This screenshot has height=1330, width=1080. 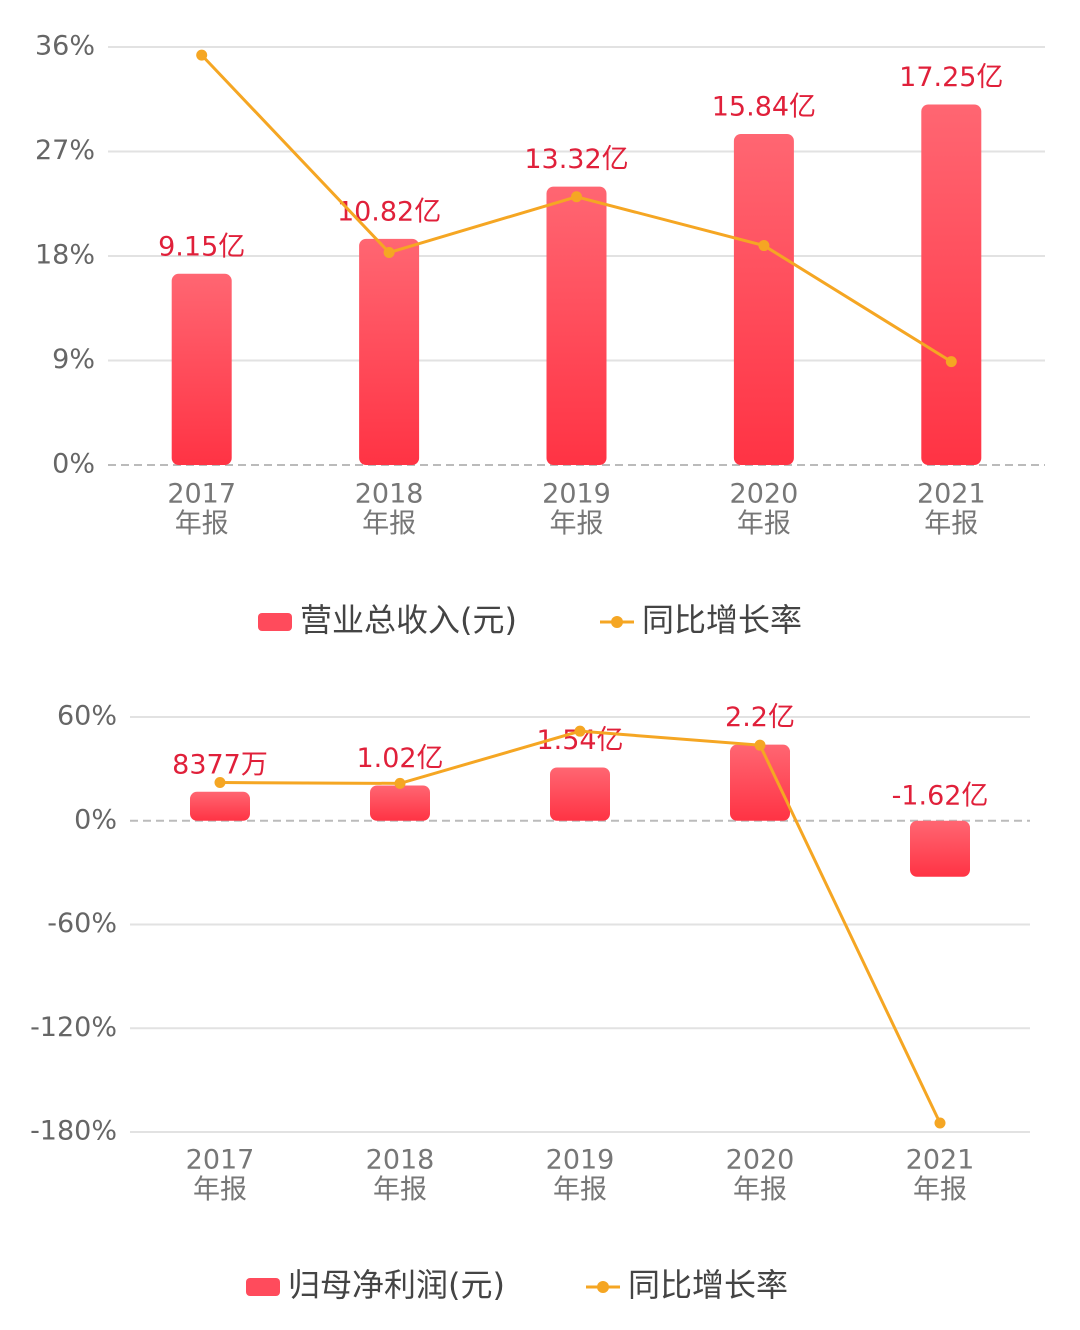 What do you see at coordinates (65, 150) in the screenshot?
I see `y-tick-label: 27%` at bounding box center [65, 150].